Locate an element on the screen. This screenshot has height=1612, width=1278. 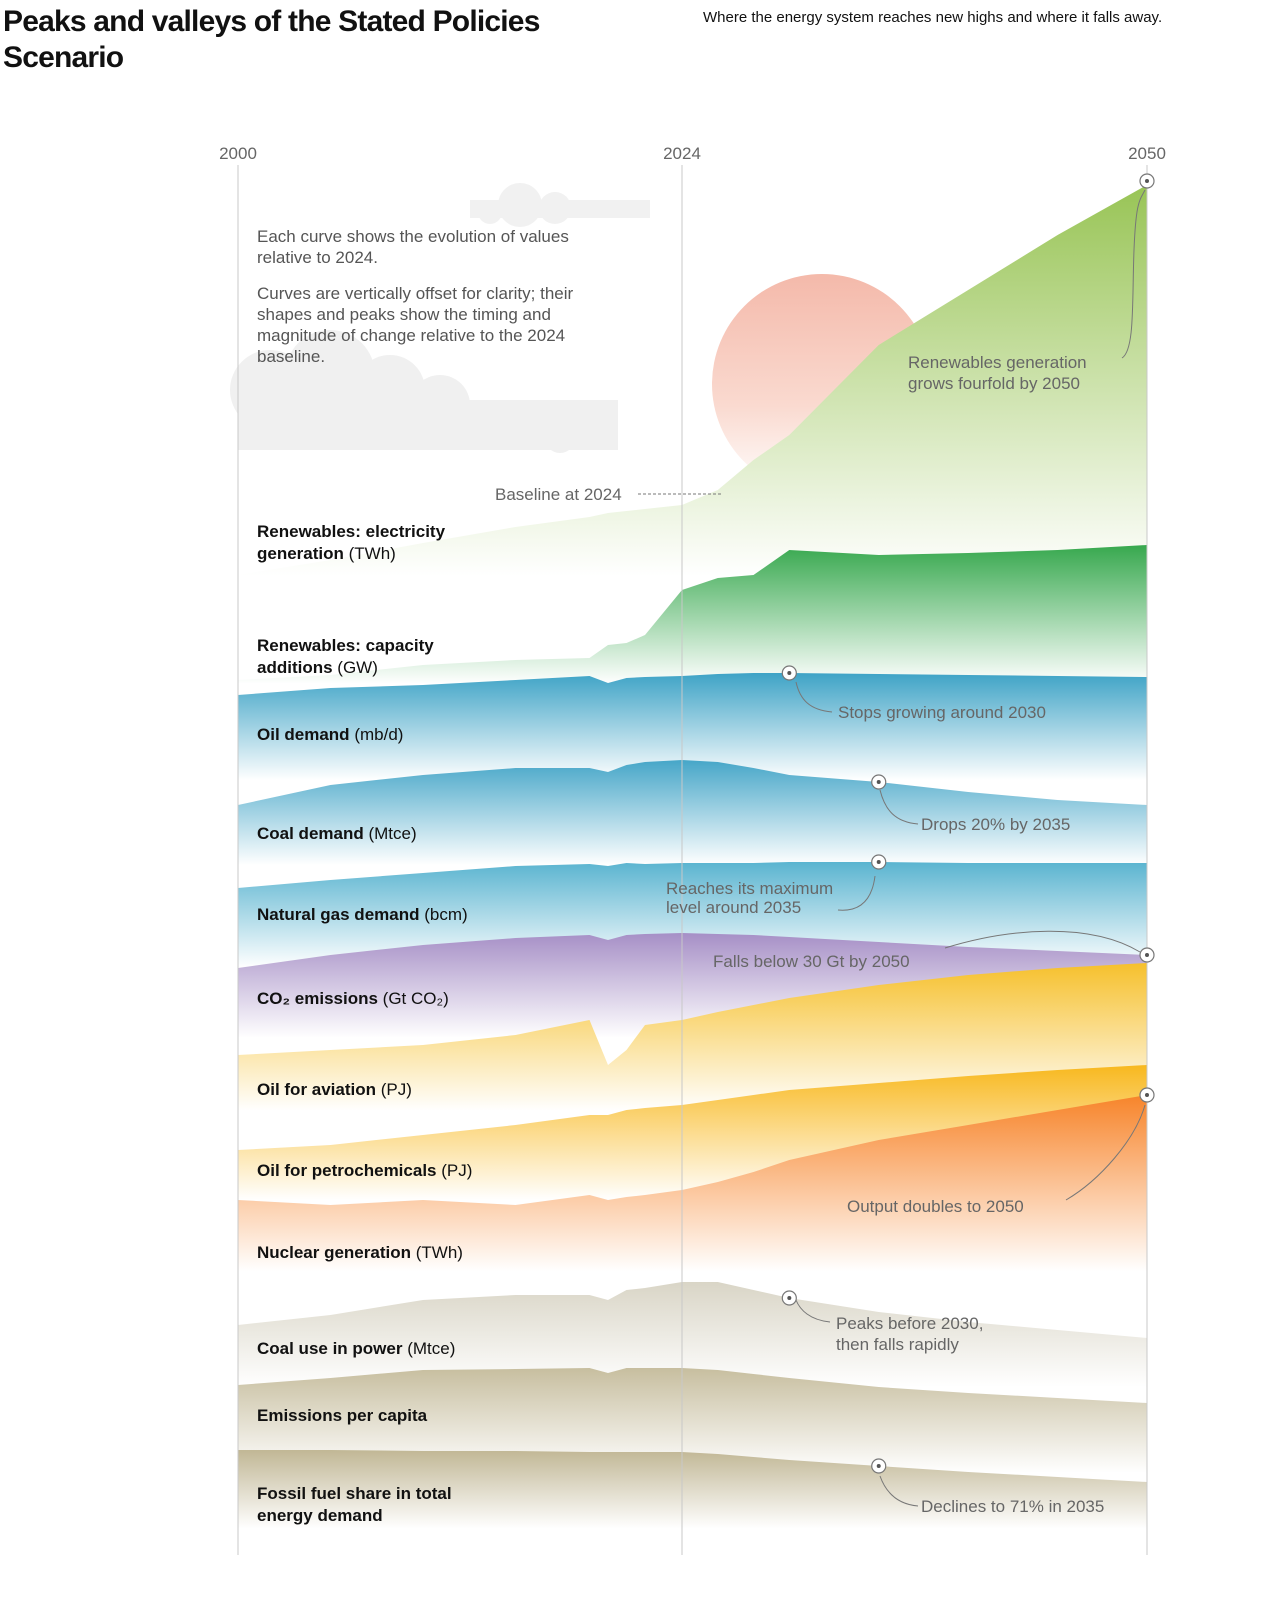
series-label: Fossil fuel share in total energy demand is located at coordinates (372, 1505).